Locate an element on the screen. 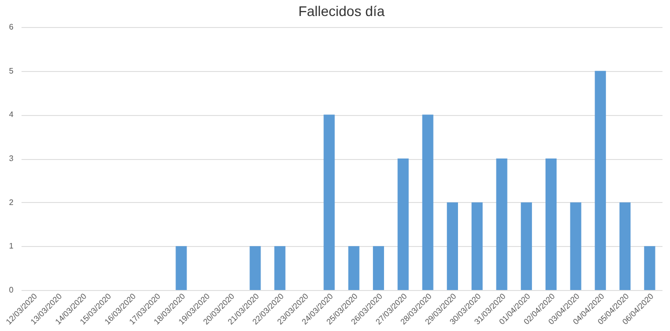 The width and height of the screenshot is (670, 331). y-tick-label: 4 is located at coordinates (11, 115).